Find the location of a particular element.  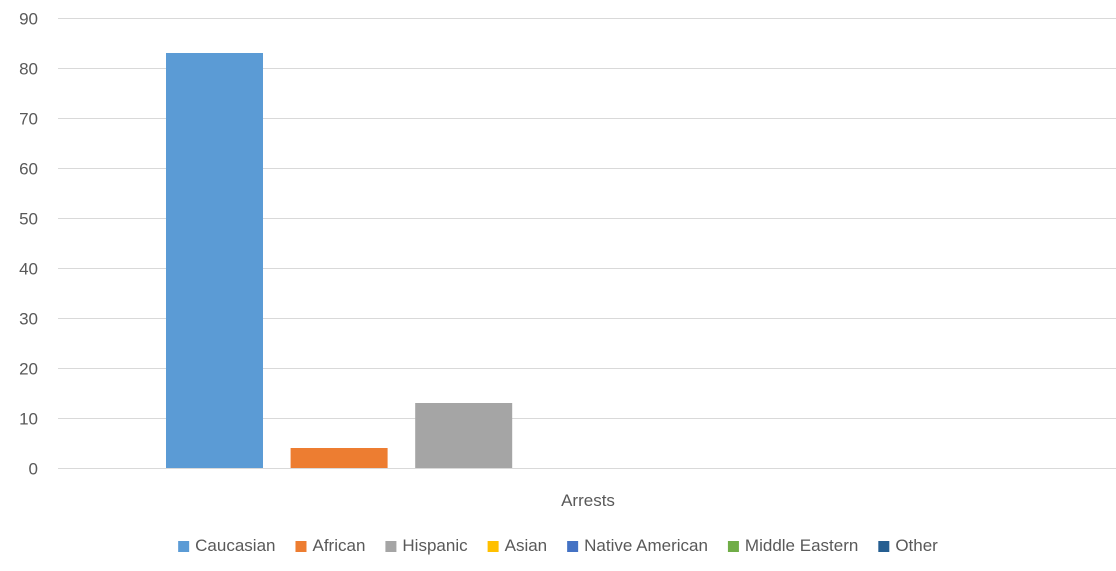

y-tick-label: 40 is located at coordinates (28, 269).